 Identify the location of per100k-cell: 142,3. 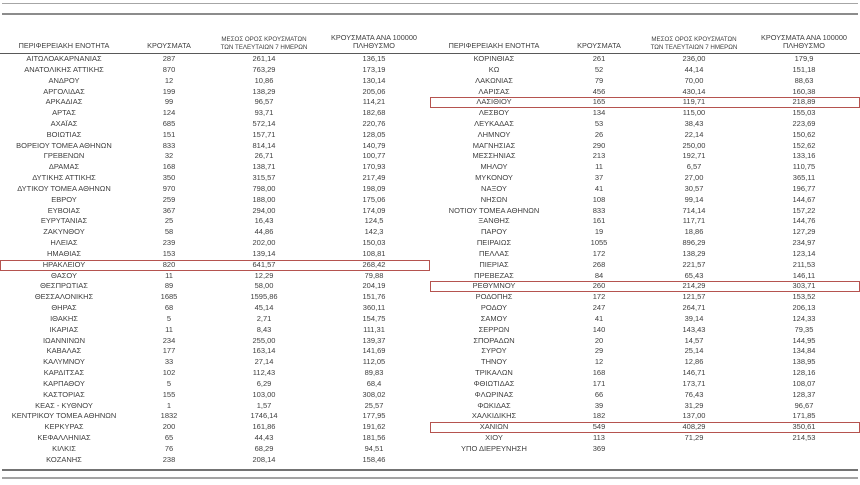
(374, 232).